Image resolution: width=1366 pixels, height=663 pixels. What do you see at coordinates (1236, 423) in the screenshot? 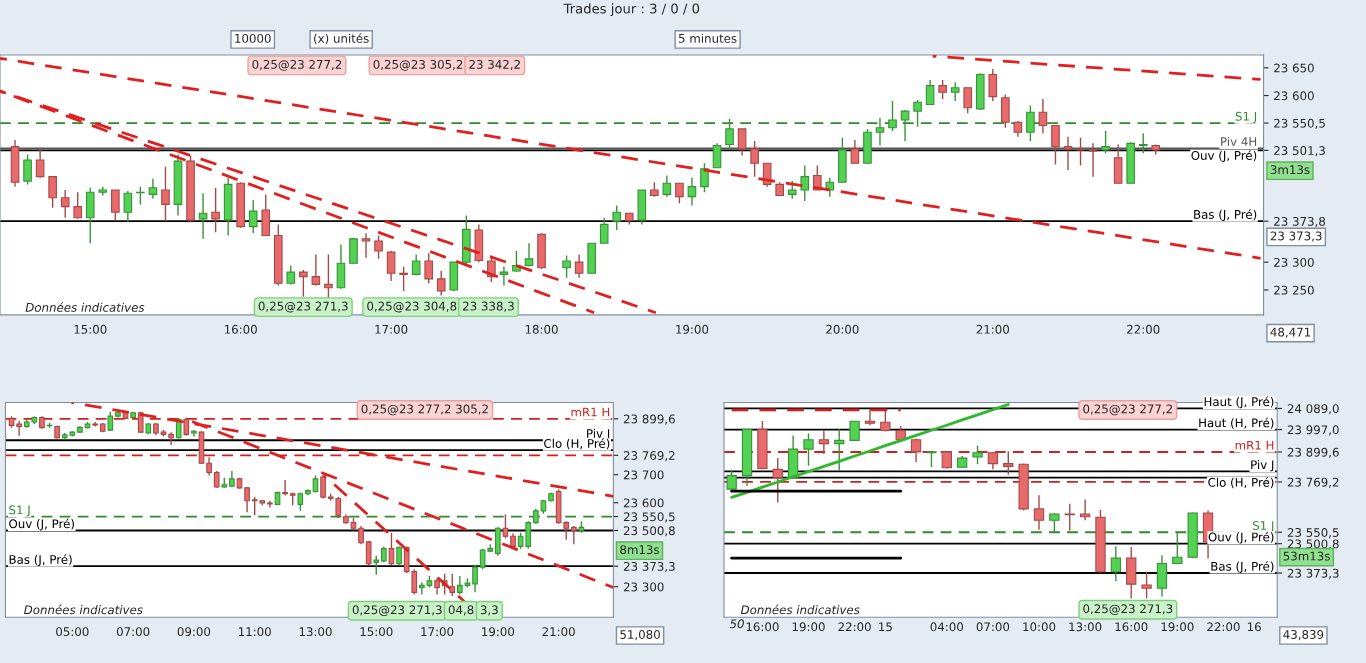
I see `ref-line-label: Haut (H, Pré)` at bounding box center [1236, 423].